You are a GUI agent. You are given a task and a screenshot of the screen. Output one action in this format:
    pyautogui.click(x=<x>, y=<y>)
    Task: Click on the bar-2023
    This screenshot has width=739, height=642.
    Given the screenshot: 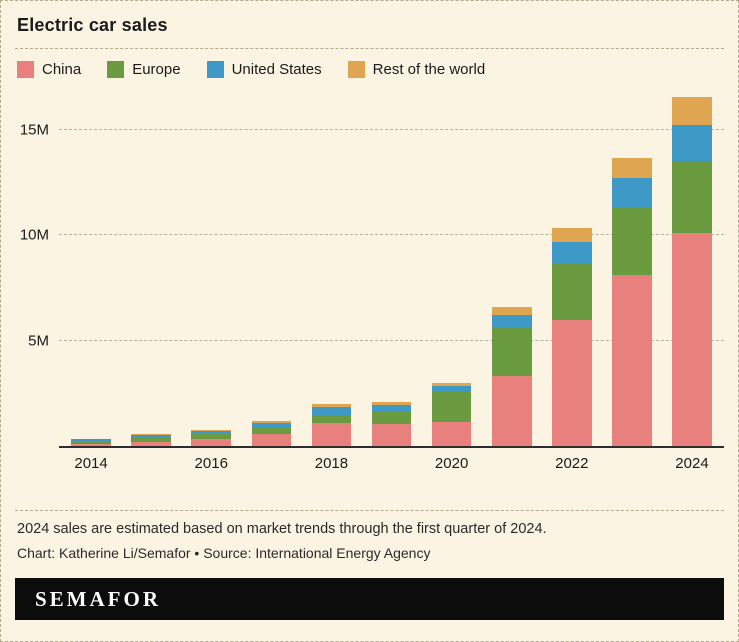 What is the action you would take?
    pyautogui.click(x=632, y=270)
    